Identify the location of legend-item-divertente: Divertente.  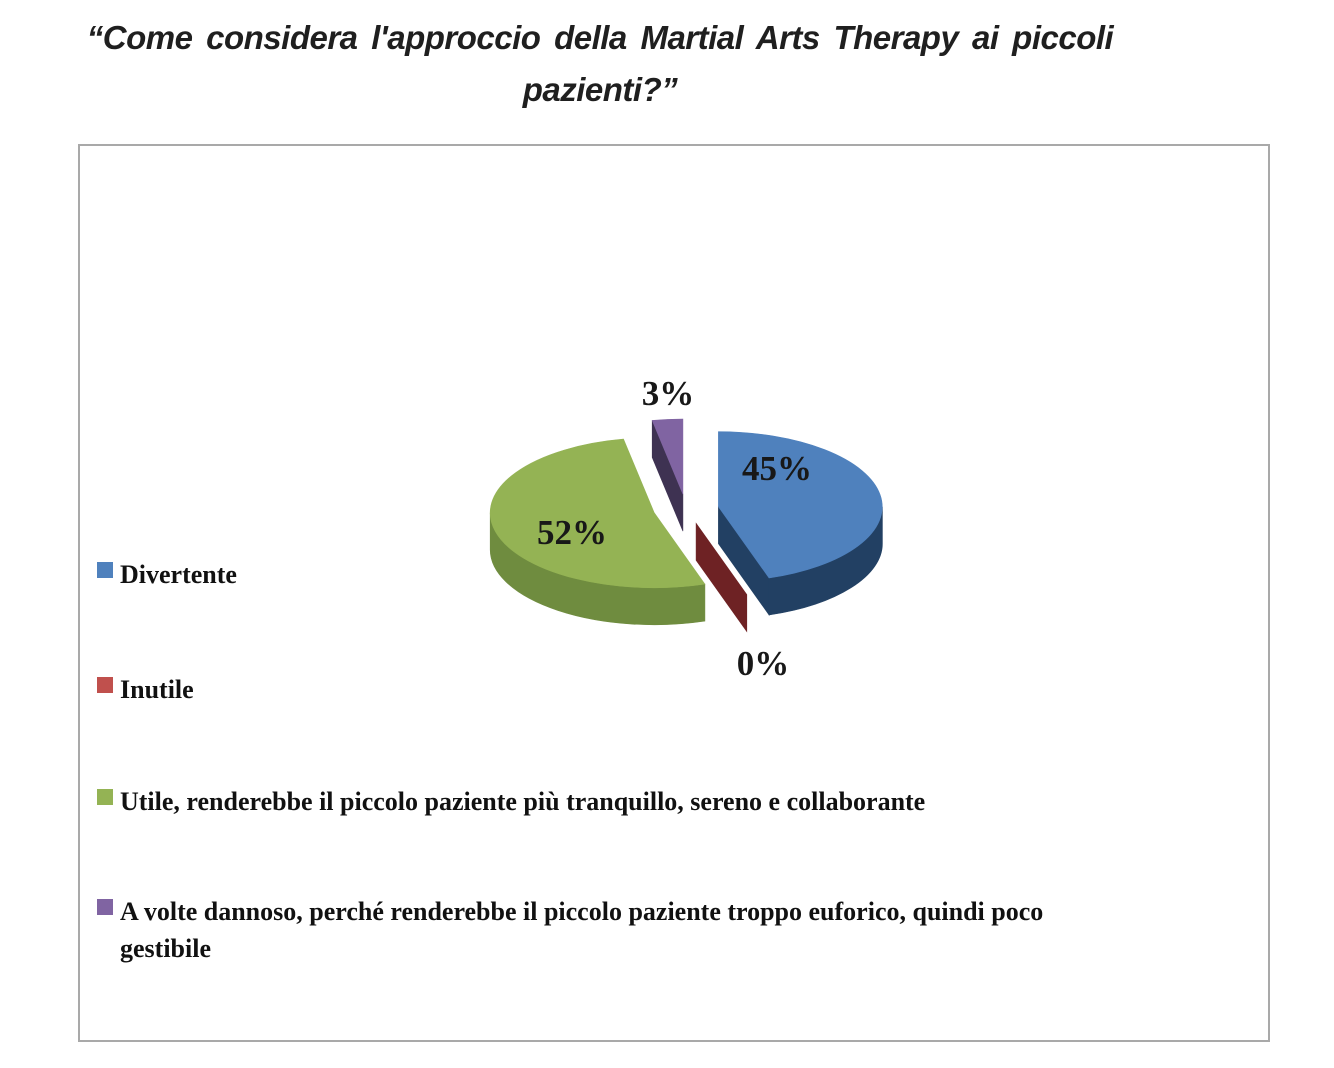
(592, 574).